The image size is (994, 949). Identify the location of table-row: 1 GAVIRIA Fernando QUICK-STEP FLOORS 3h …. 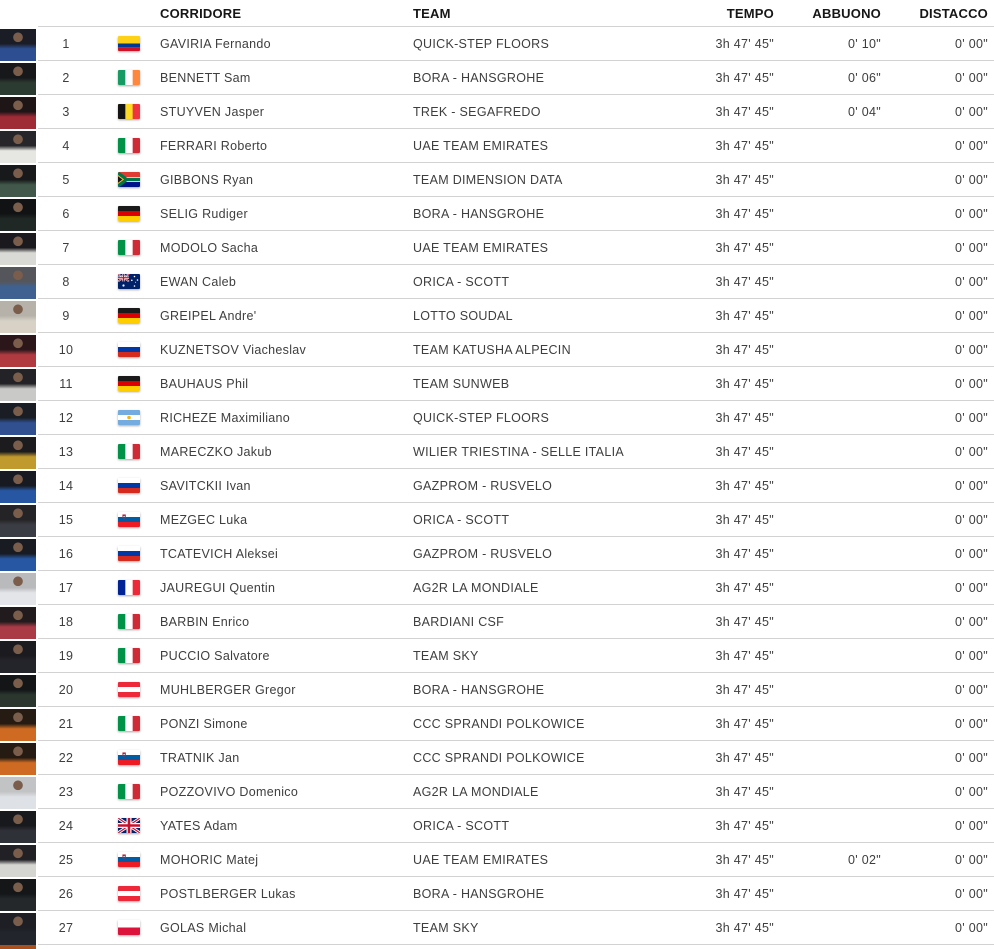
(497, 44).